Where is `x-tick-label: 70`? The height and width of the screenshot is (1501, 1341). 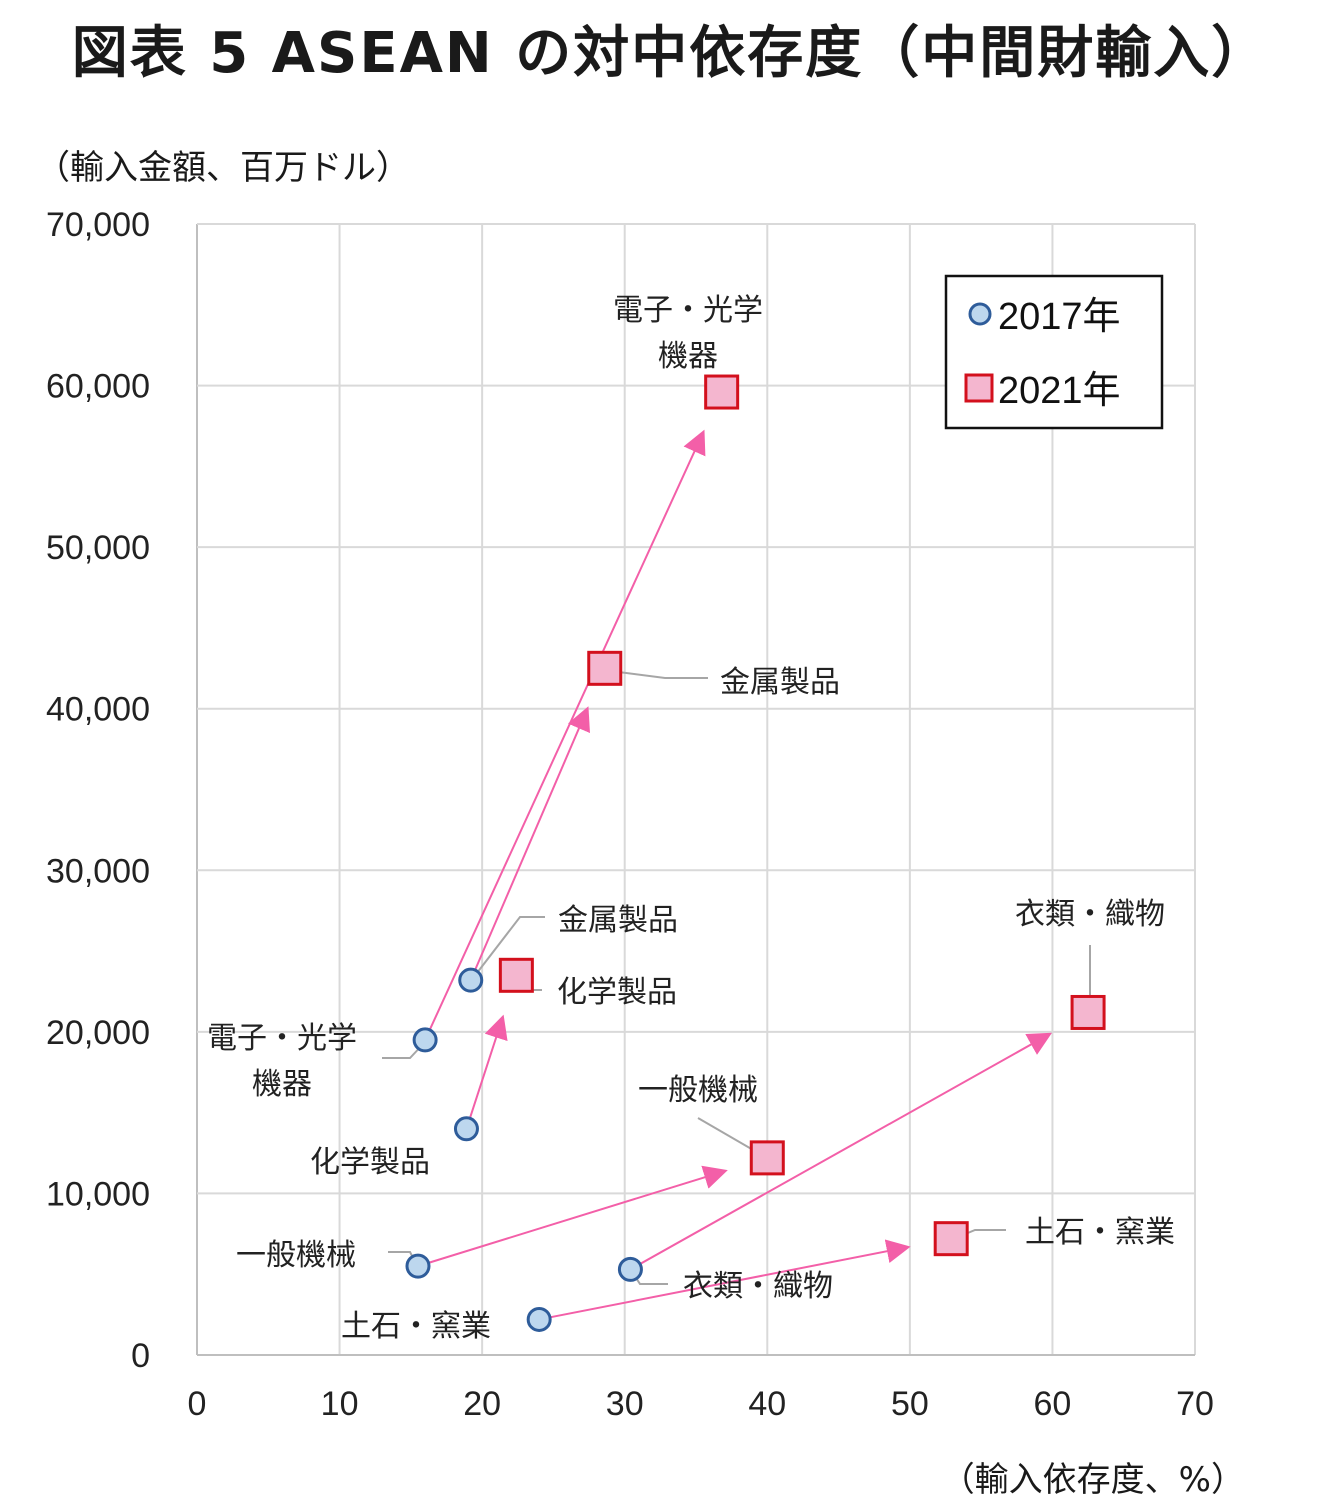 x-tick-label: 70 is located at coordinates (1195, 1404).